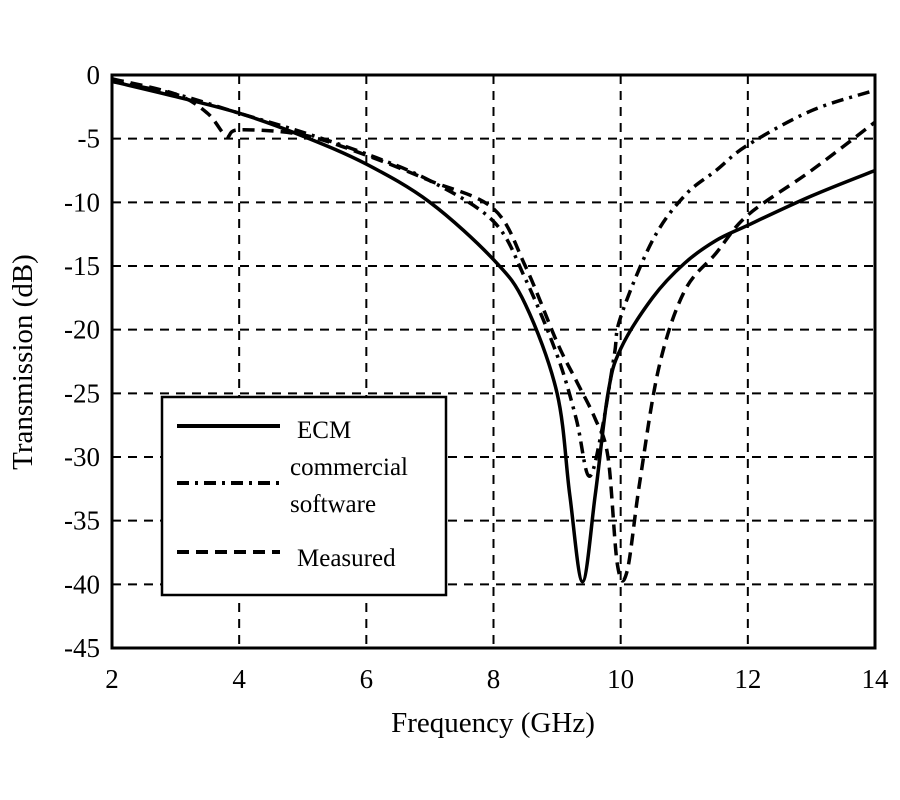  What do you see at coordinates (82, 330) in the screenshot?
I see `y-tick-label: -20` at bounding box center [82, 330].